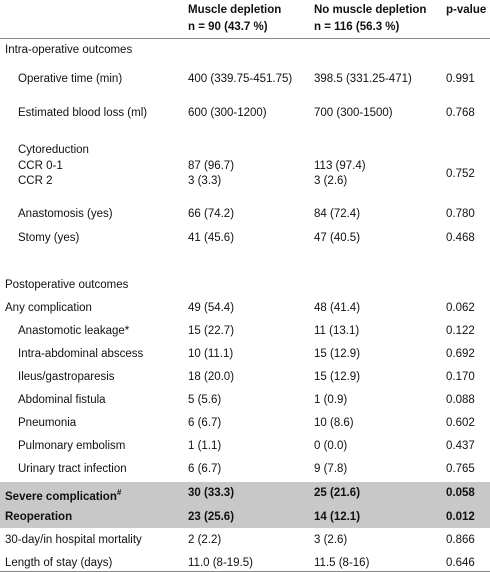 Image resolution: width=490 pixels, height=572 pixels. Describe the element at coordinates (460, 540) in the screenshot. I see `cell: 0.866` at that location.